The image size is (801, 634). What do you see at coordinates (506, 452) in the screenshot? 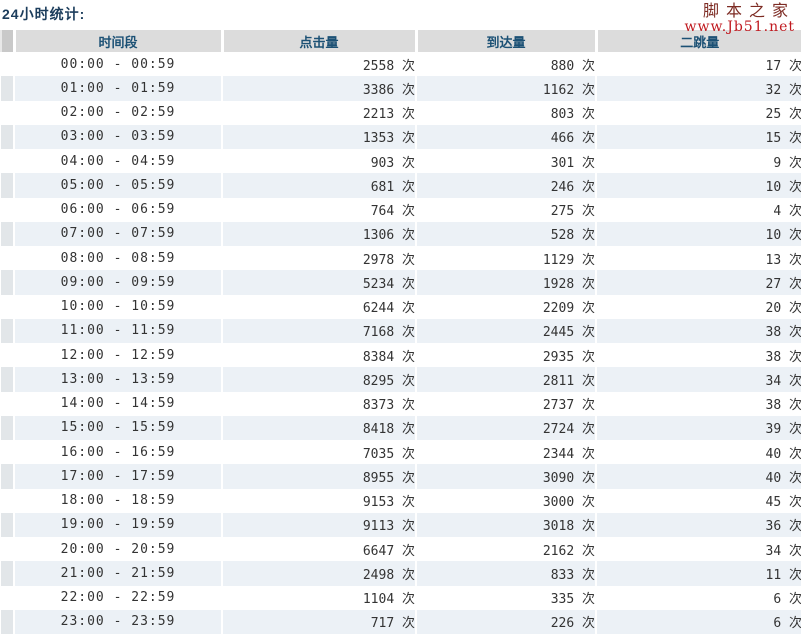
I see `cell-arrivals: 2344 次` at bounding box center [506, 452].